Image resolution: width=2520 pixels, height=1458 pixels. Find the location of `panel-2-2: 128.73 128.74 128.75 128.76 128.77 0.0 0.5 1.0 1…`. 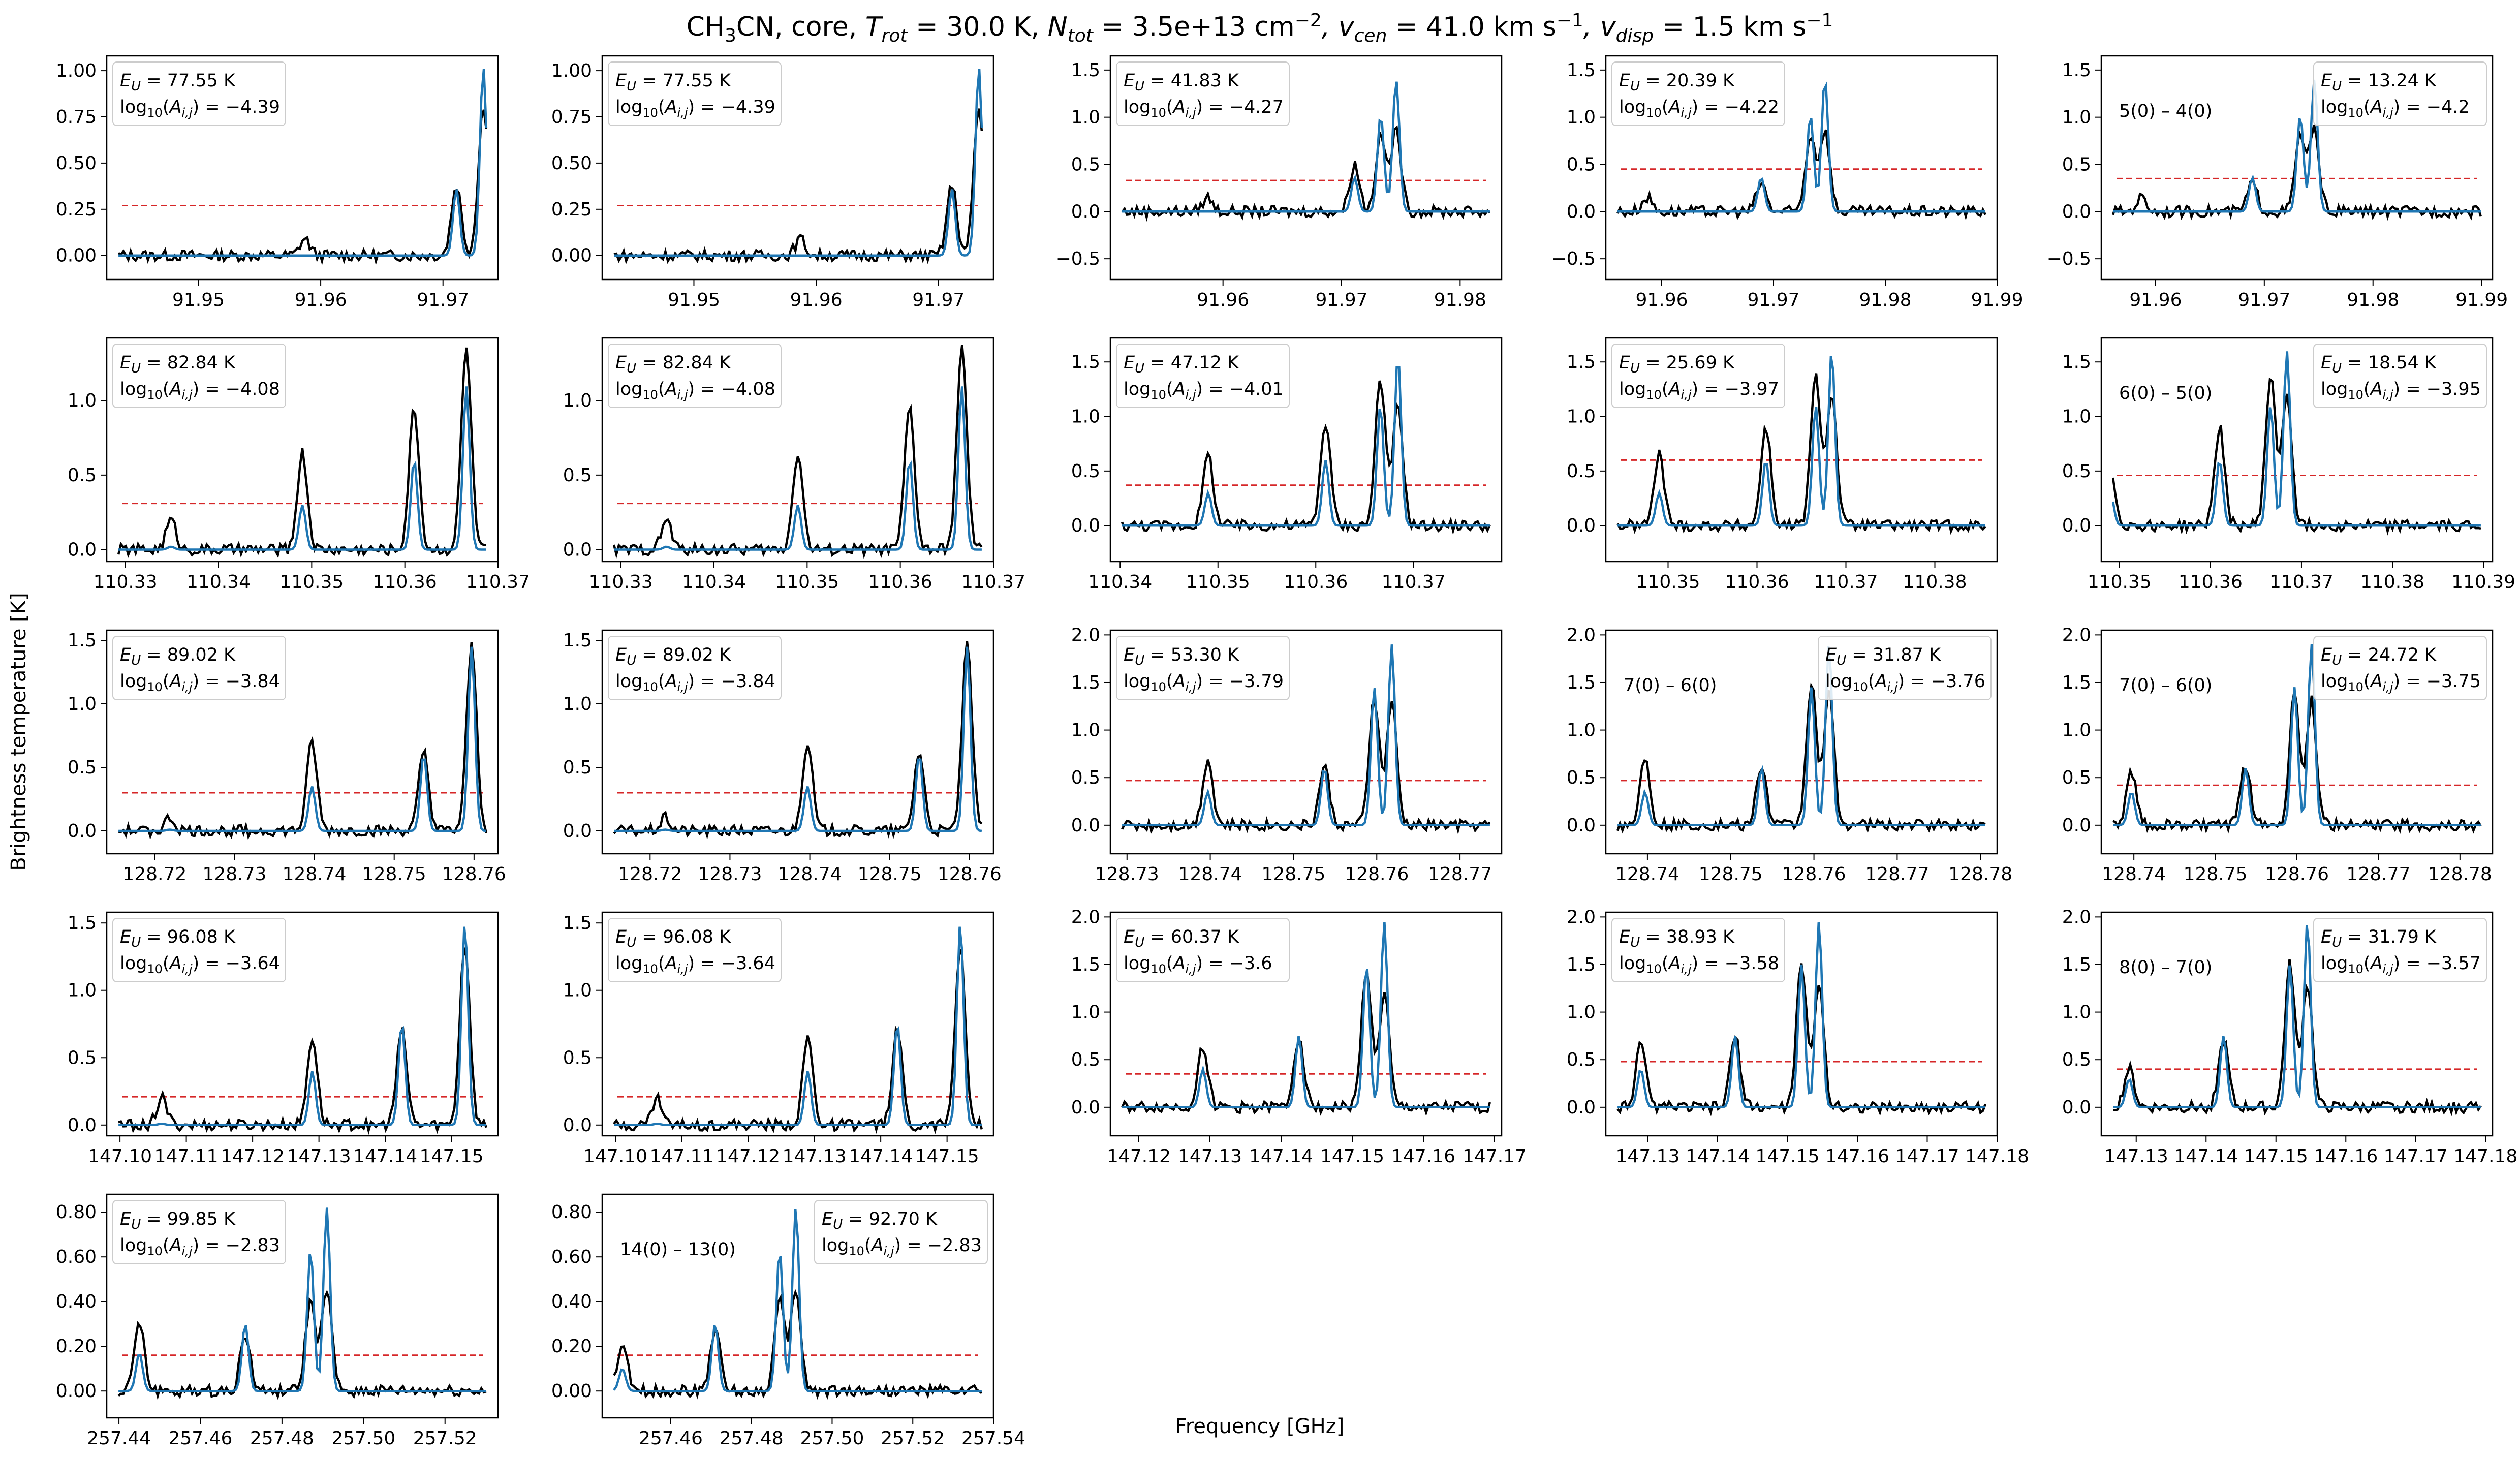

panel-2-2: 128.73 128.74 128.75 128.76 128.77 0.0 0.5 1.0 1… is located at coordinates (1287, 755).